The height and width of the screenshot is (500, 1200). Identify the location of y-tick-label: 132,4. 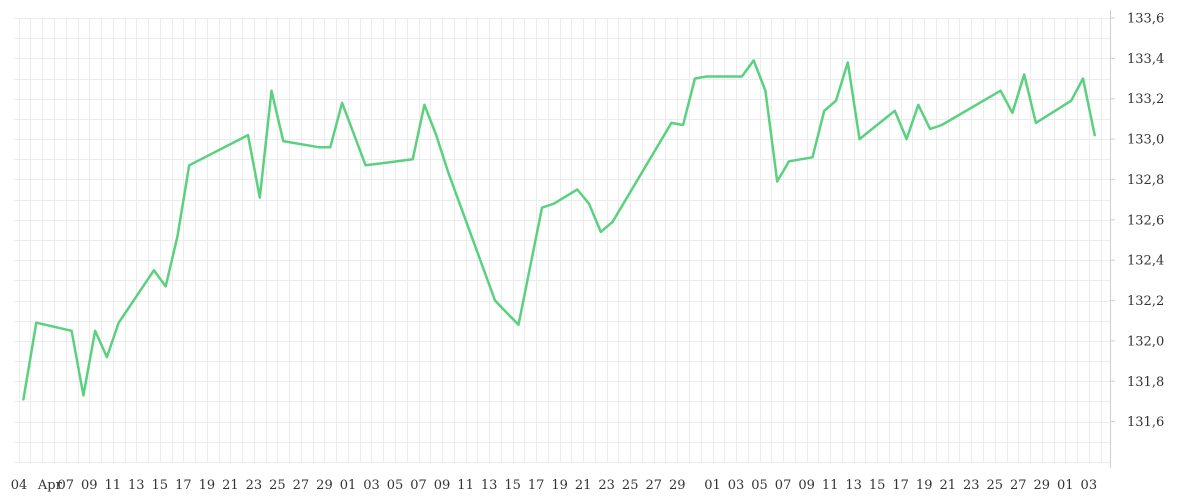
(1145, 261).